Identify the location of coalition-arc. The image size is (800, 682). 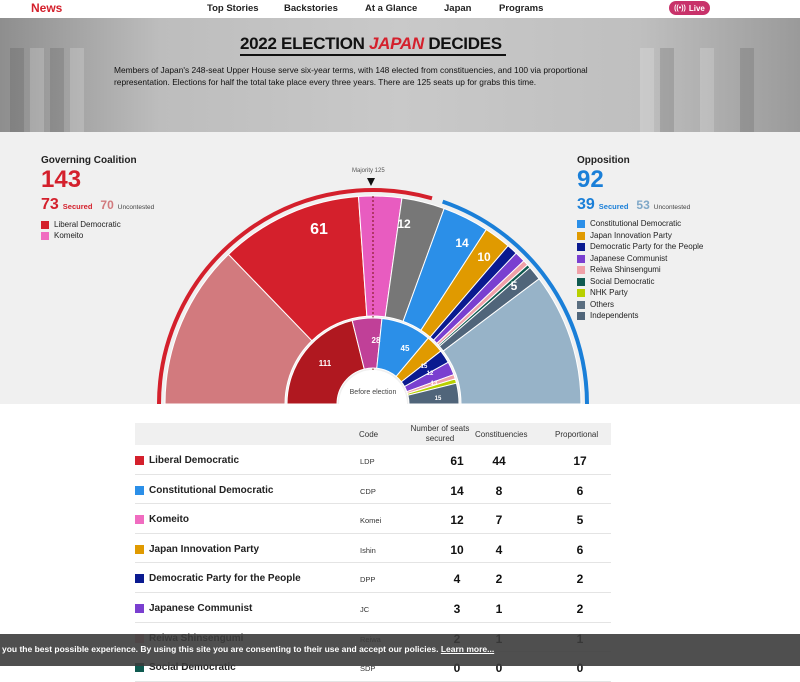
(295, 296).